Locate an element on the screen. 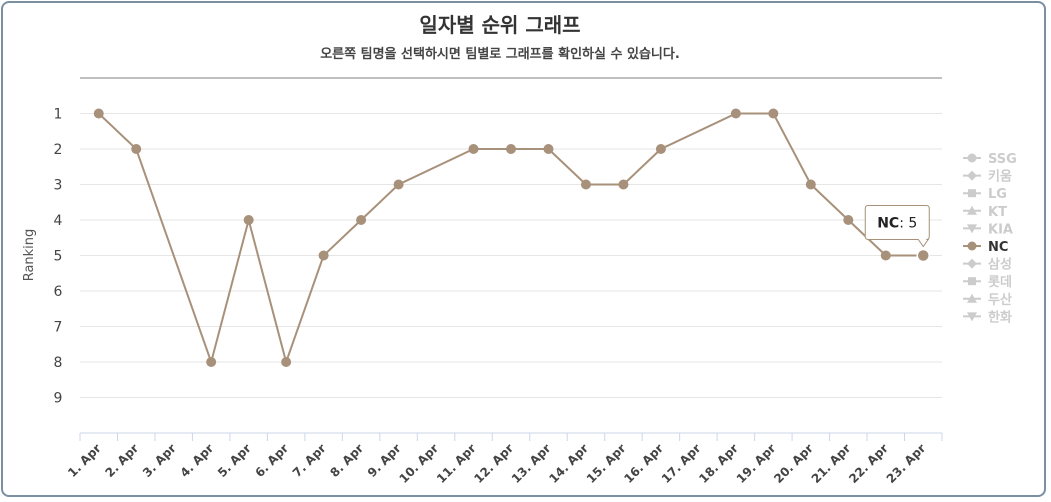  y-tick-label: 9 is located at coordinates (58, 399).